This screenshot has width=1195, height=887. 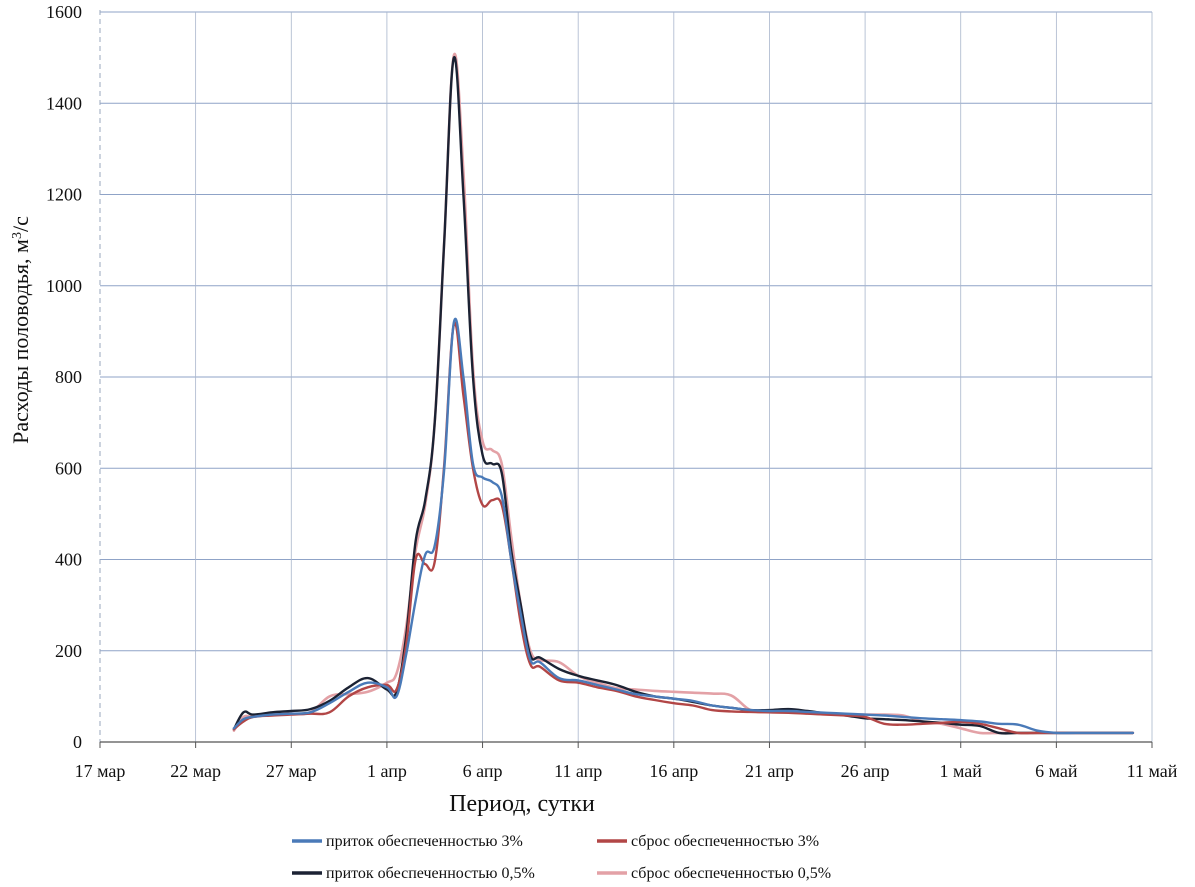 I want to click on x-tick-label: 11 май, so click(x=1152, y=771).